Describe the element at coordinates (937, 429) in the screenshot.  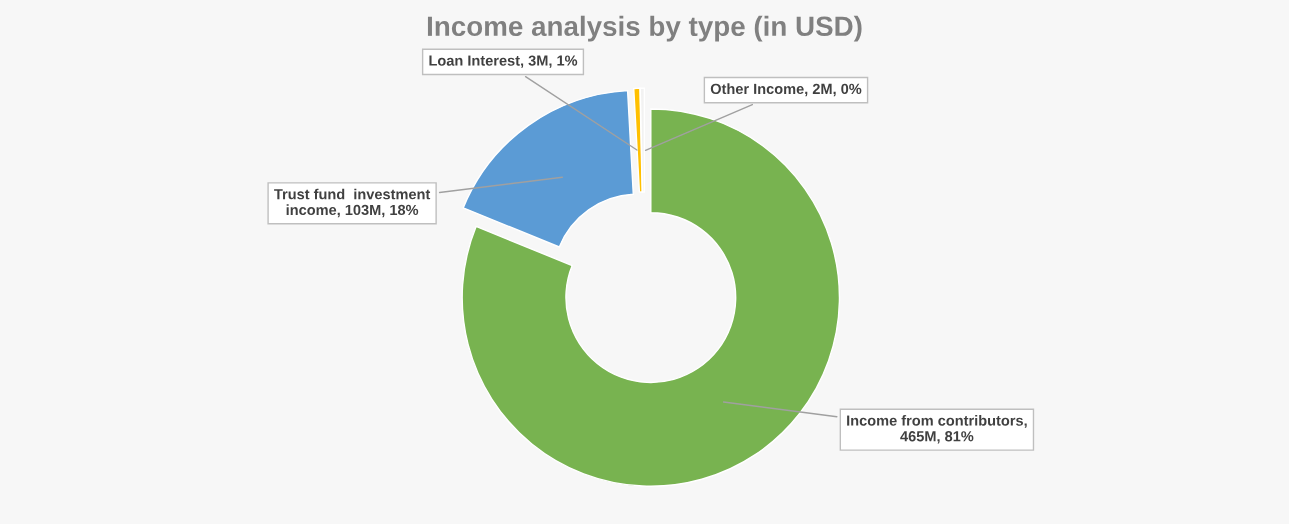
I see `slice-label: Income from contributors, 465M, 81%` at that location.